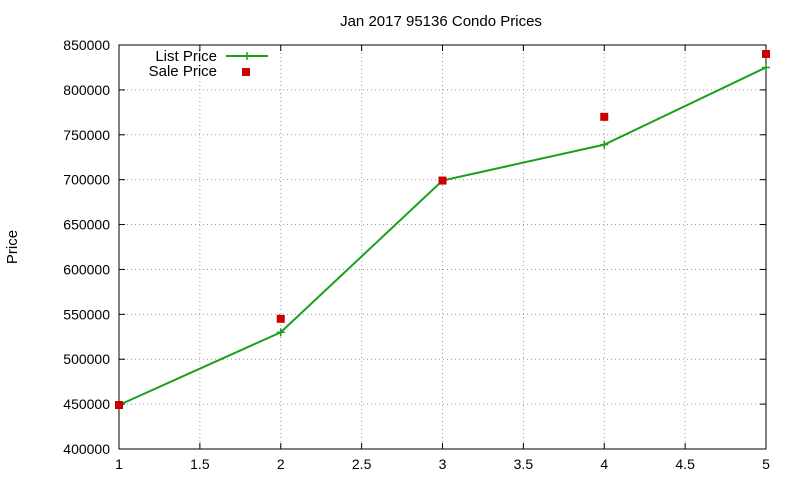 The width and height of the screenshot is (800, 480). I want to click on legend-marker-list-price, so click(247, 56).